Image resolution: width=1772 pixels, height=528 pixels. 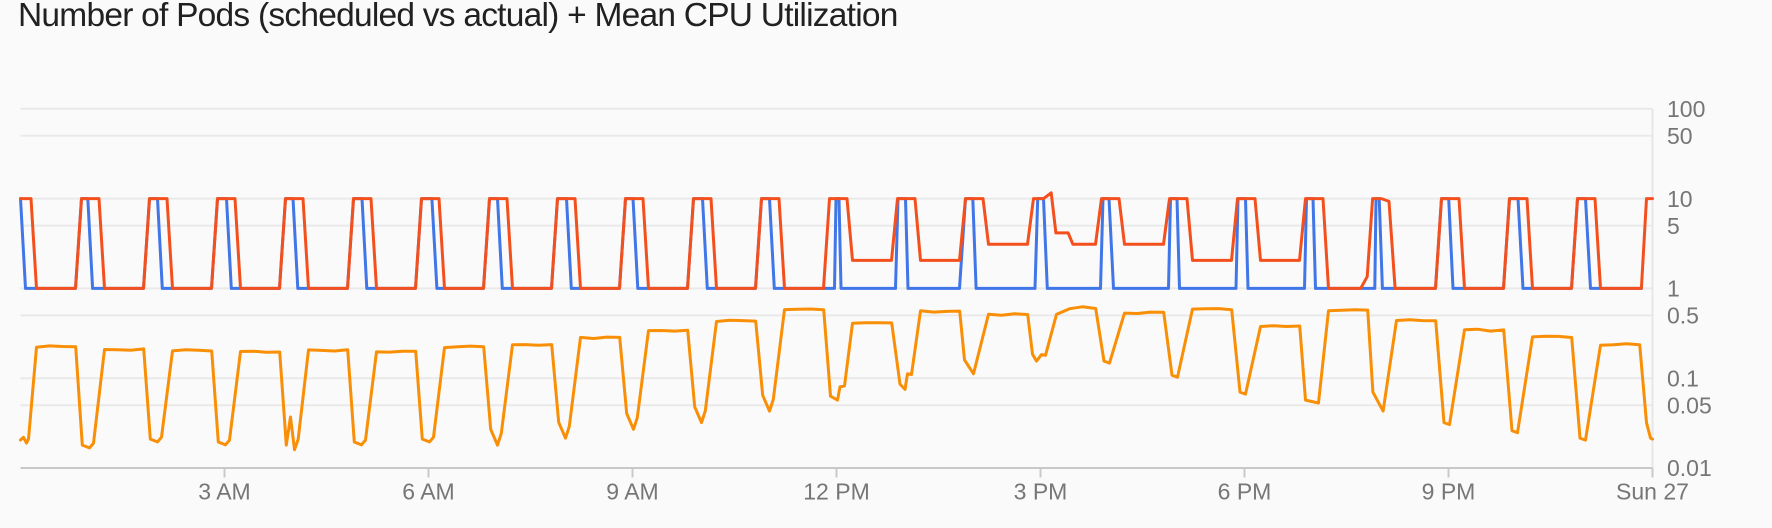 I want to click on svg-text: 9 AM, so click(x=632, y=492).